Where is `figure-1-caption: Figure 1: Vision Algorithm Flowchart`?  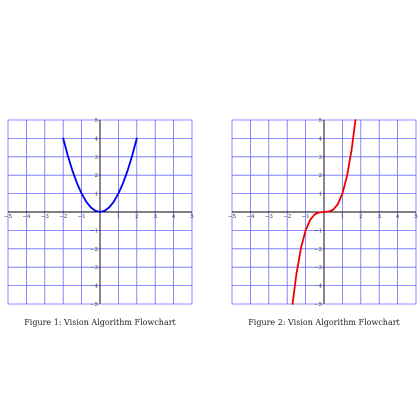 figure-1-caption: Figure 1: Vision Algorithm Flowchart is located at coordinates (100, 322).